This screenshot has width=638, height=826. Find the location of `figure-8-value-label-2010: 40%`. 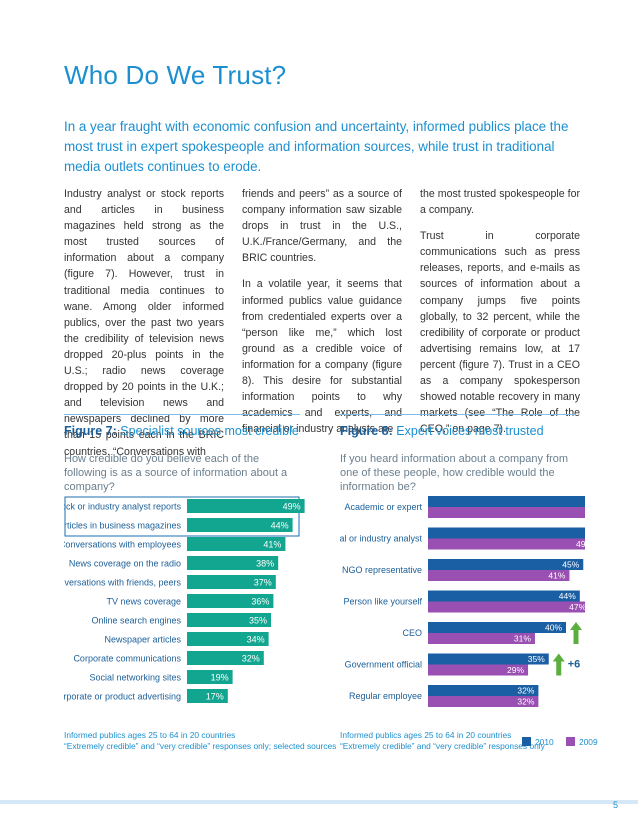

figure-8-value-label-2010: 40% is located at coordinates (553, 628).